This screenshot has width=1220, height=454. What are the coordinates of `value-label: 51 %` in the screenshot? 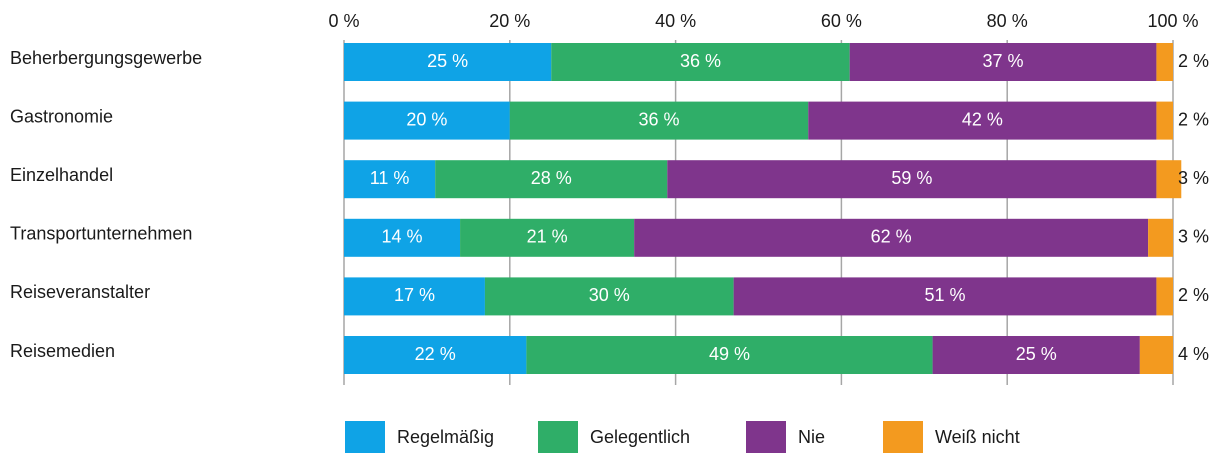 It's located at (945, 295).